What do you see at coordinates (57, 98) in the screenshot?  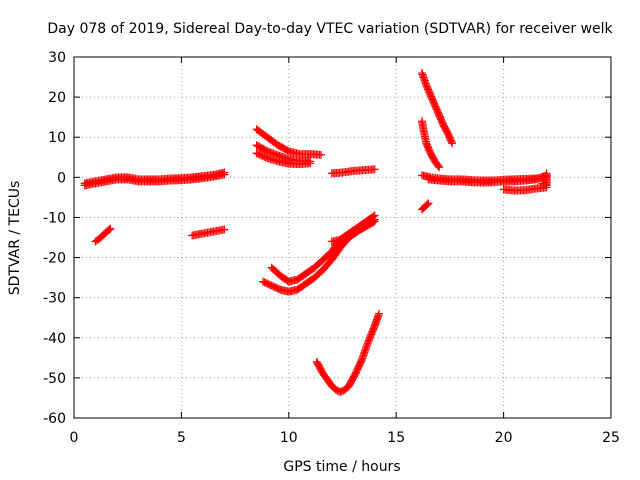 I see `y-tick-label: 20` at bounding box center [57, 98].